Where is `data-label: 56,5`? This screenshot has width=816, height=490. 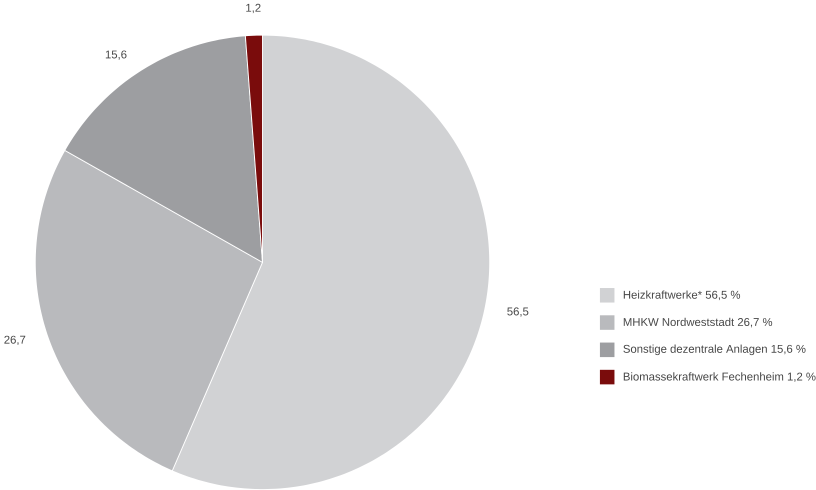 data-label: 56,5 is located at coordinates (517, 312).